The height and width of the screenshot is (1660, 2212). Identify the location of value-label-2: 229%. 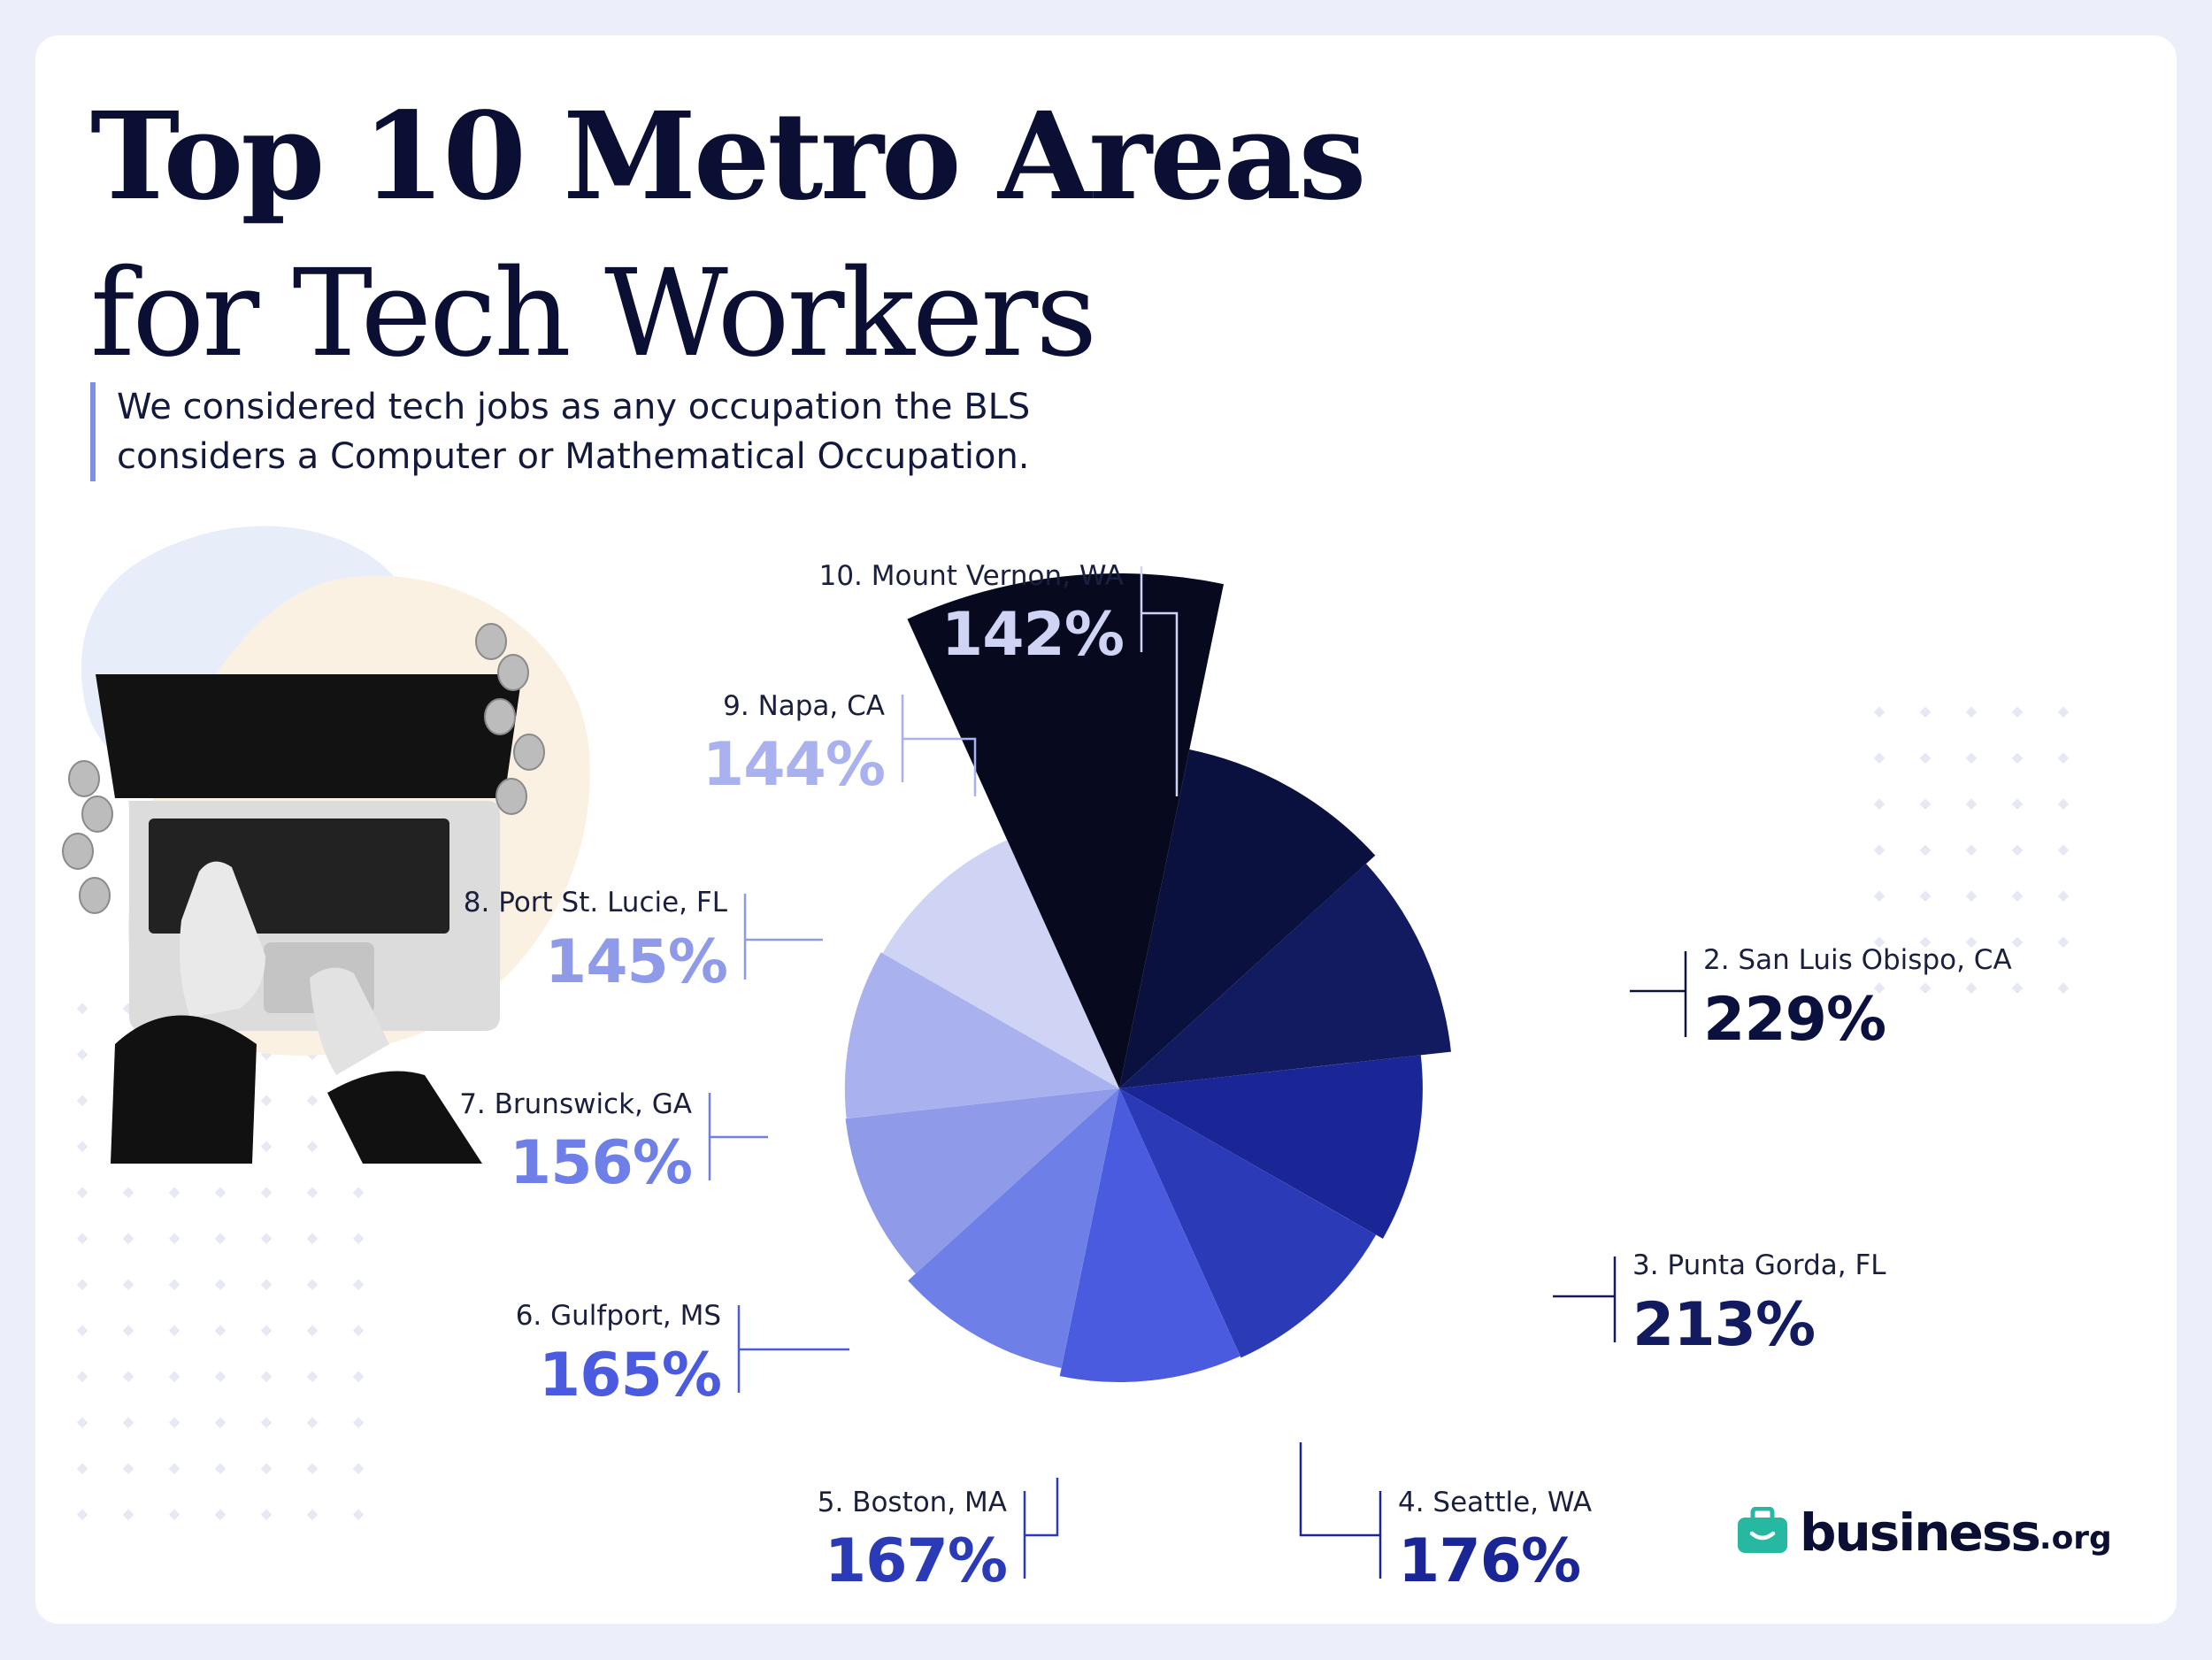
(1795, 1020).